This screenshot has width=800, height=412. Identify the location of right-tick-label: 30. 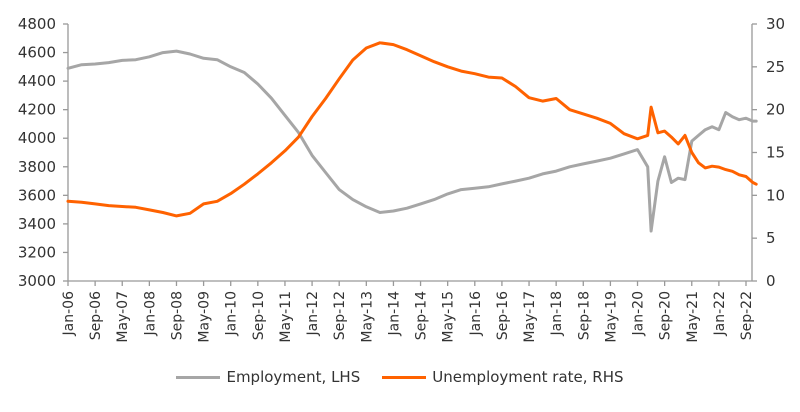
(775, 24).